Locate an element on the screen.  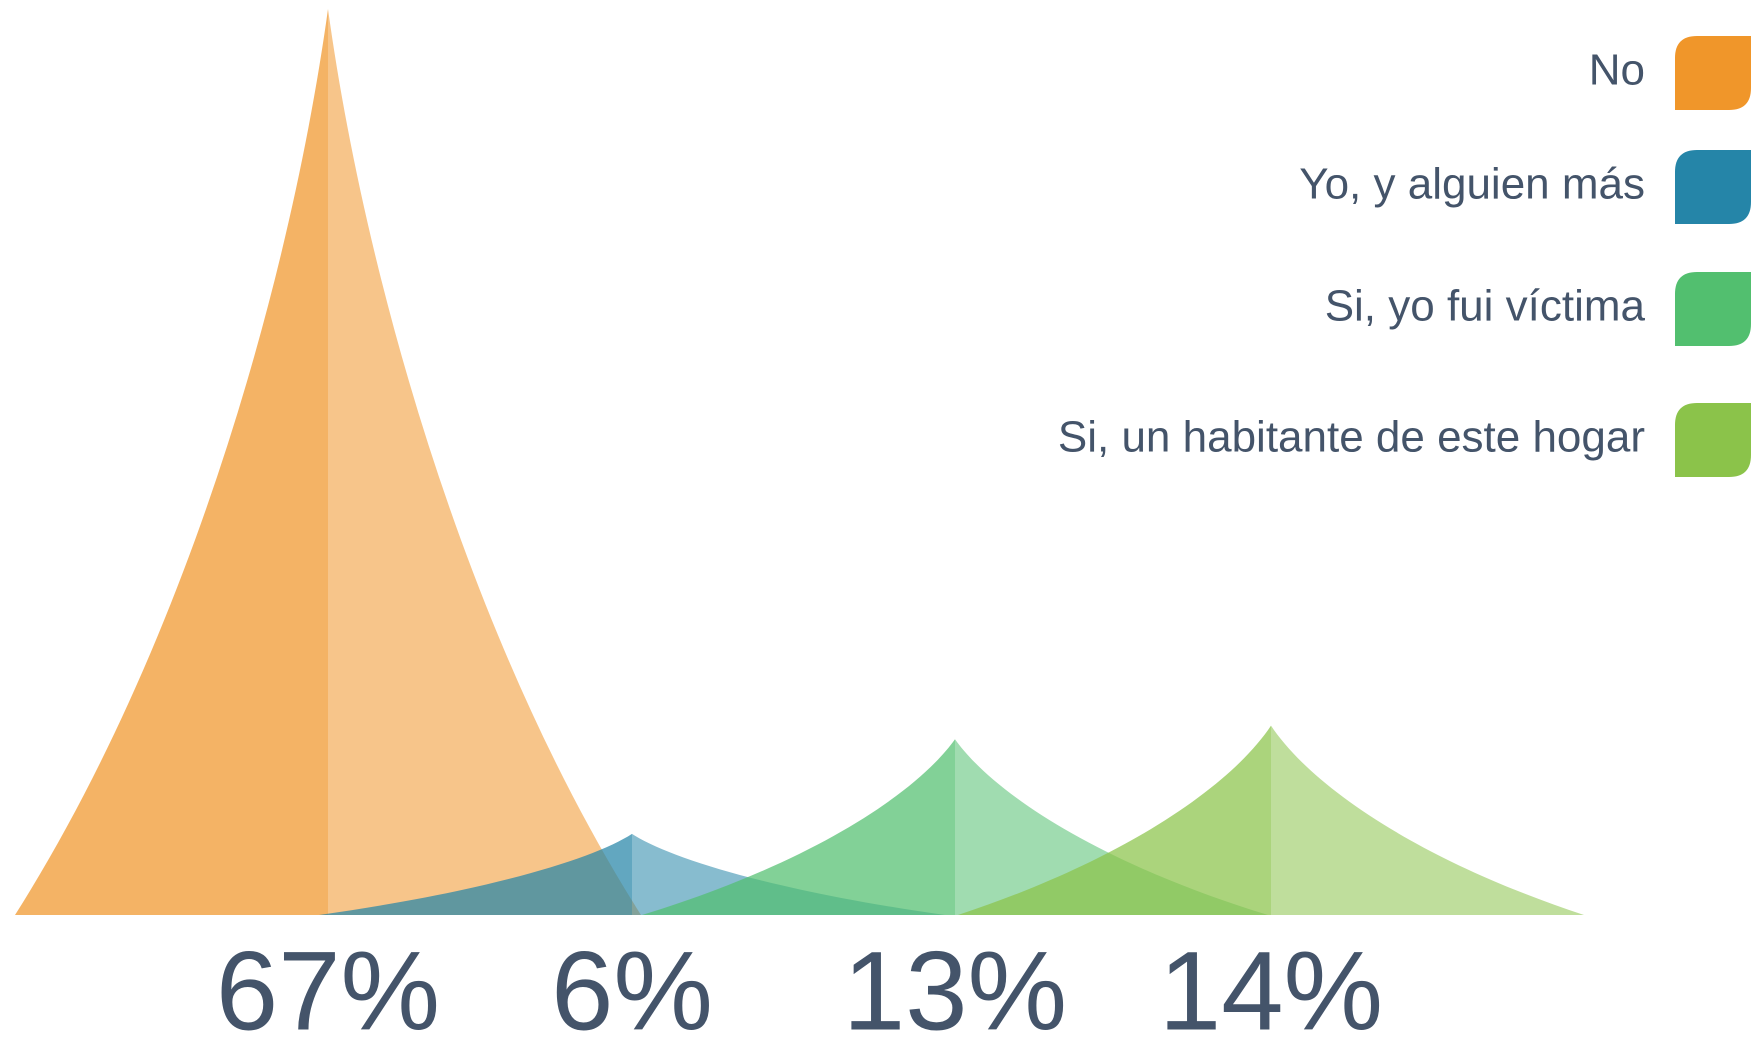
value-label: 13% is located at coordinates (955, 985).